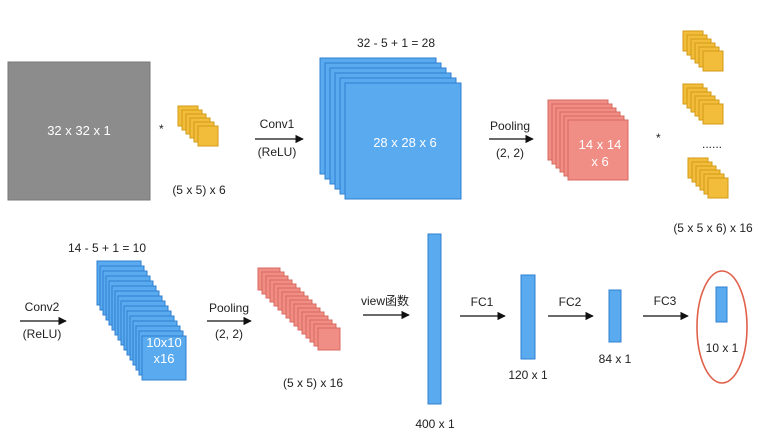  I want to click on conv1-layer, so click(403, 141).